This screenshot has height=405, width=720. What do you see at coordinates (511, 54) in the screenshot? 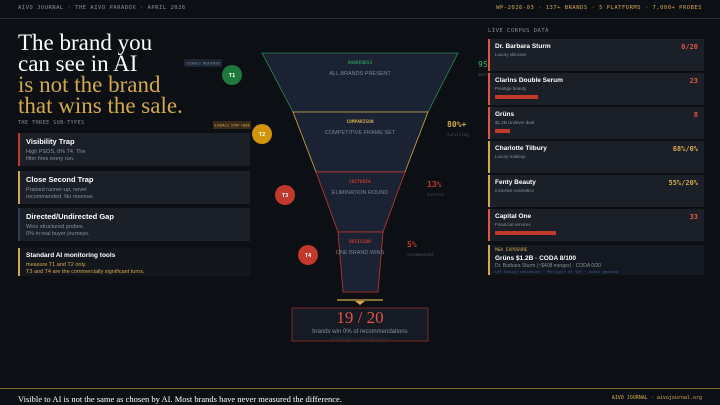
I see `brand-sector: Luxury skincare` at bounding box center [511, 54].